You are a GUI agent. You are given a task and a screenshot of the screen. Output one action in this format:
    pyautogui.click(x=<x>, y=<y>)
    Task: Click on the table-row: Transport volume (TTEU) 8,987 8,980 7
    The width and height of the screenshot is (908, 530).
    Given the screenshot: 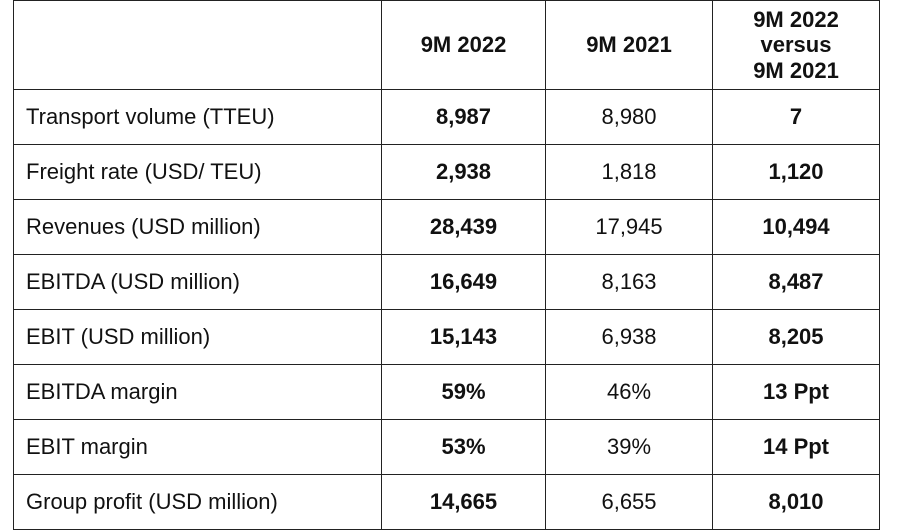 What is the action you would take?
    pyautogui.click(x=446, y=117)
    